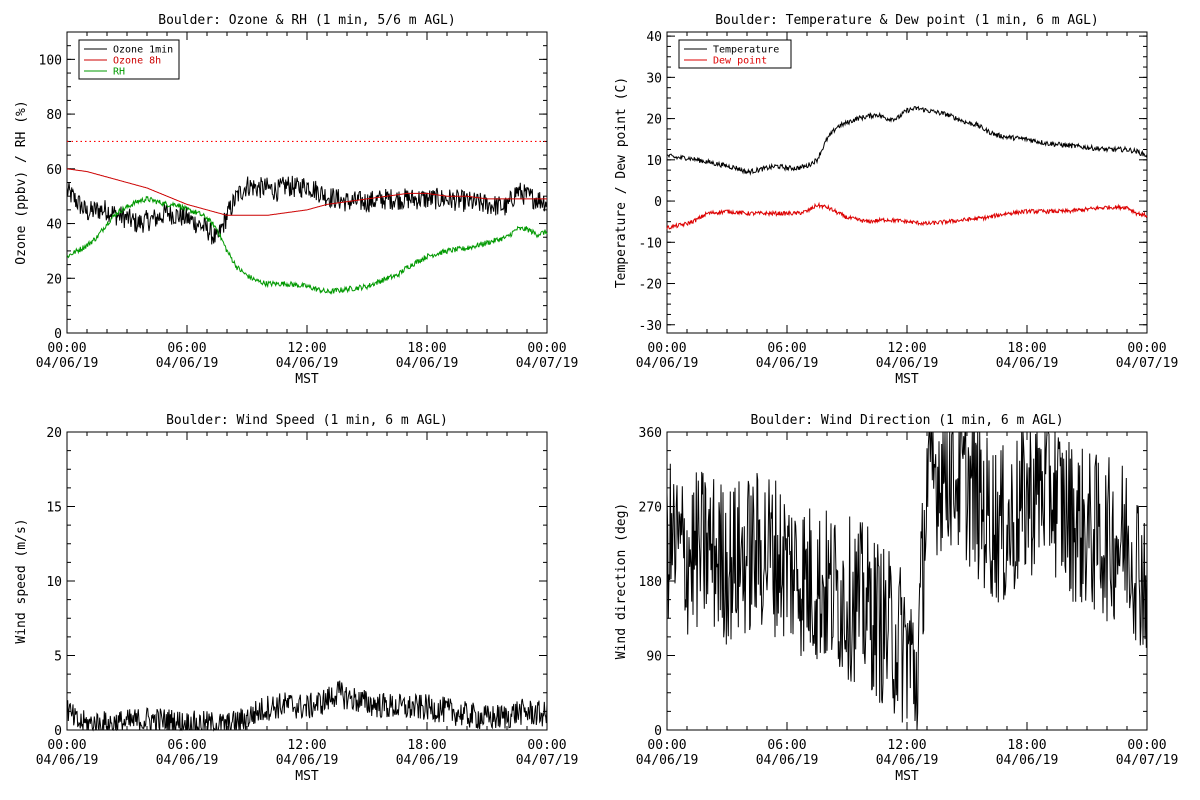 This screenshot has width=1200, height=800. I want to click on series-line-rh, so click(307, 245).